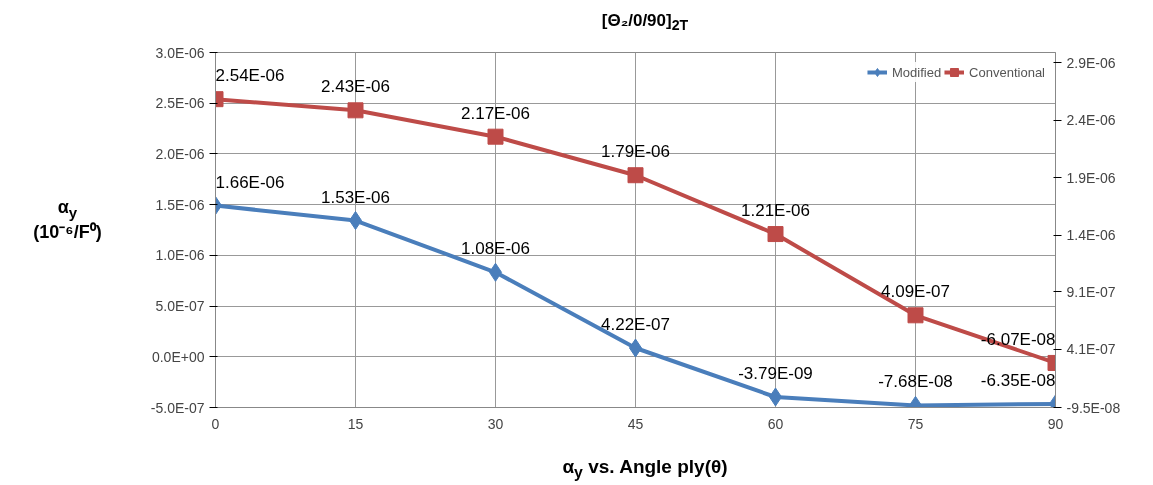  I want to click on data-label: 1.08E-06, so click(495, 249).